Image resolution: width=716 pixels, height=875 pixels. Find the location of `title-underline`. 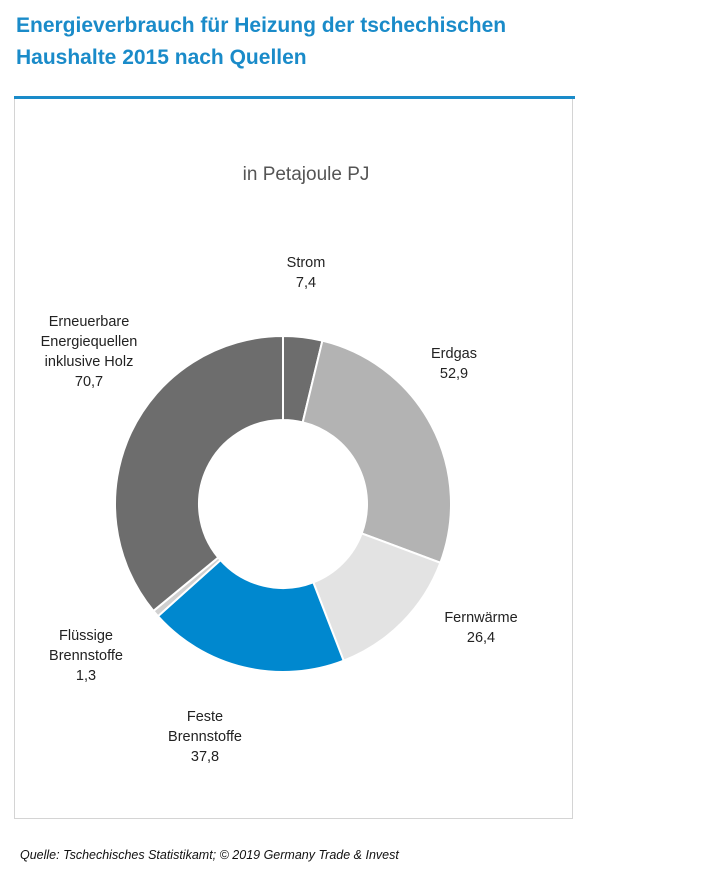

title-underline is located at coordinates (294, 97).